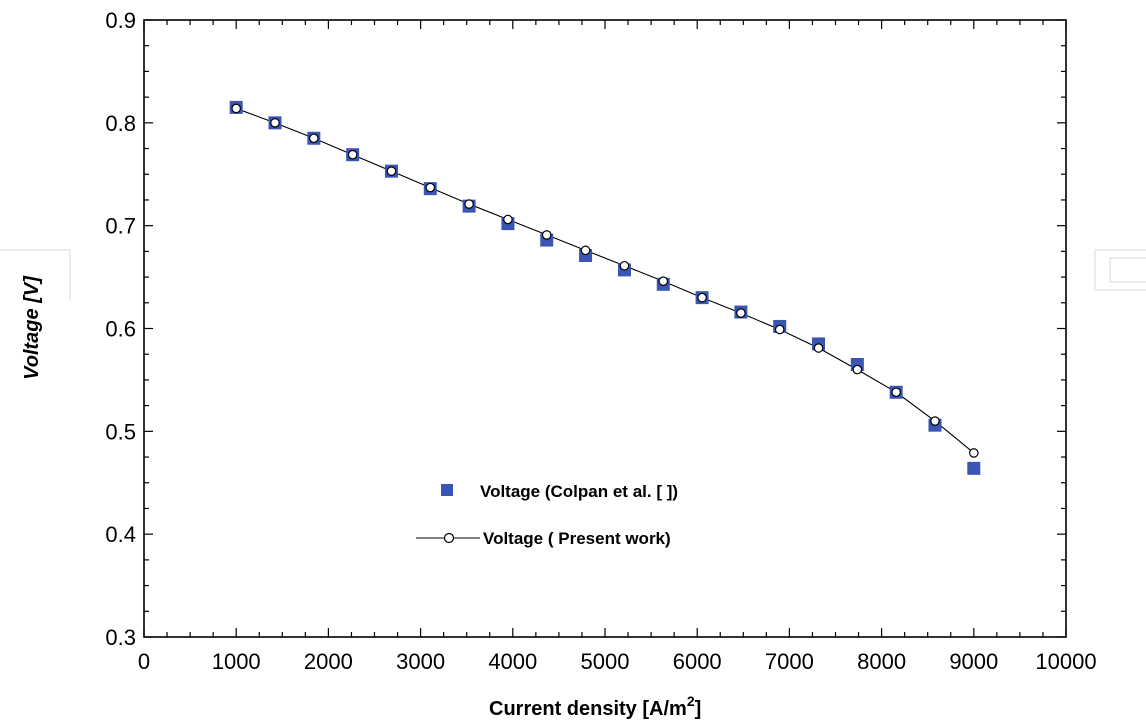 This screenshot has height=725, width=1146. Describe the element at coordinates (449, 538) in the screenshot. I see `legend-marker-present` at that location.